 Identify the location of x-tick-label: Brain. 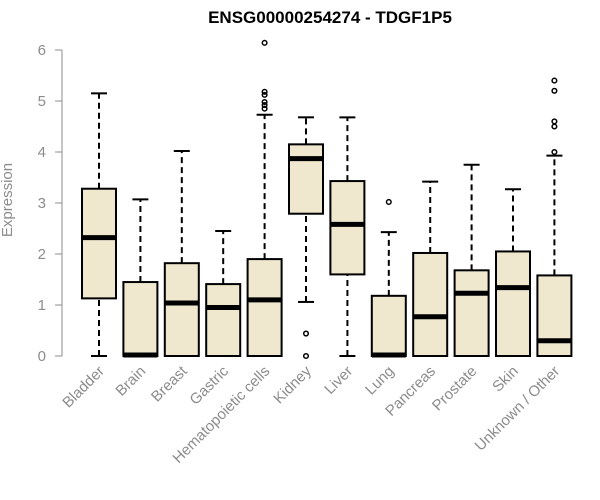
(130, 381).